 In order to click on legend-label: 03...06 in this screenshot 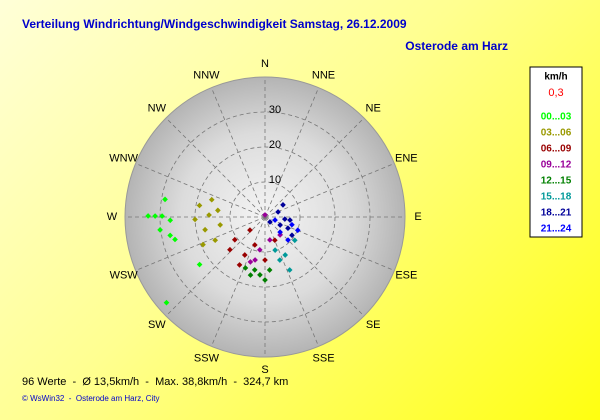, I will do `click(556, 133)`.